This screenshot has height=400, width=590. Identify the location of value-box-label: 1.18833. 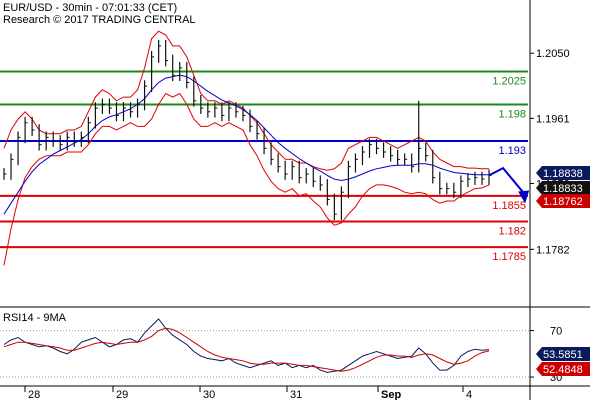
(563, 189).